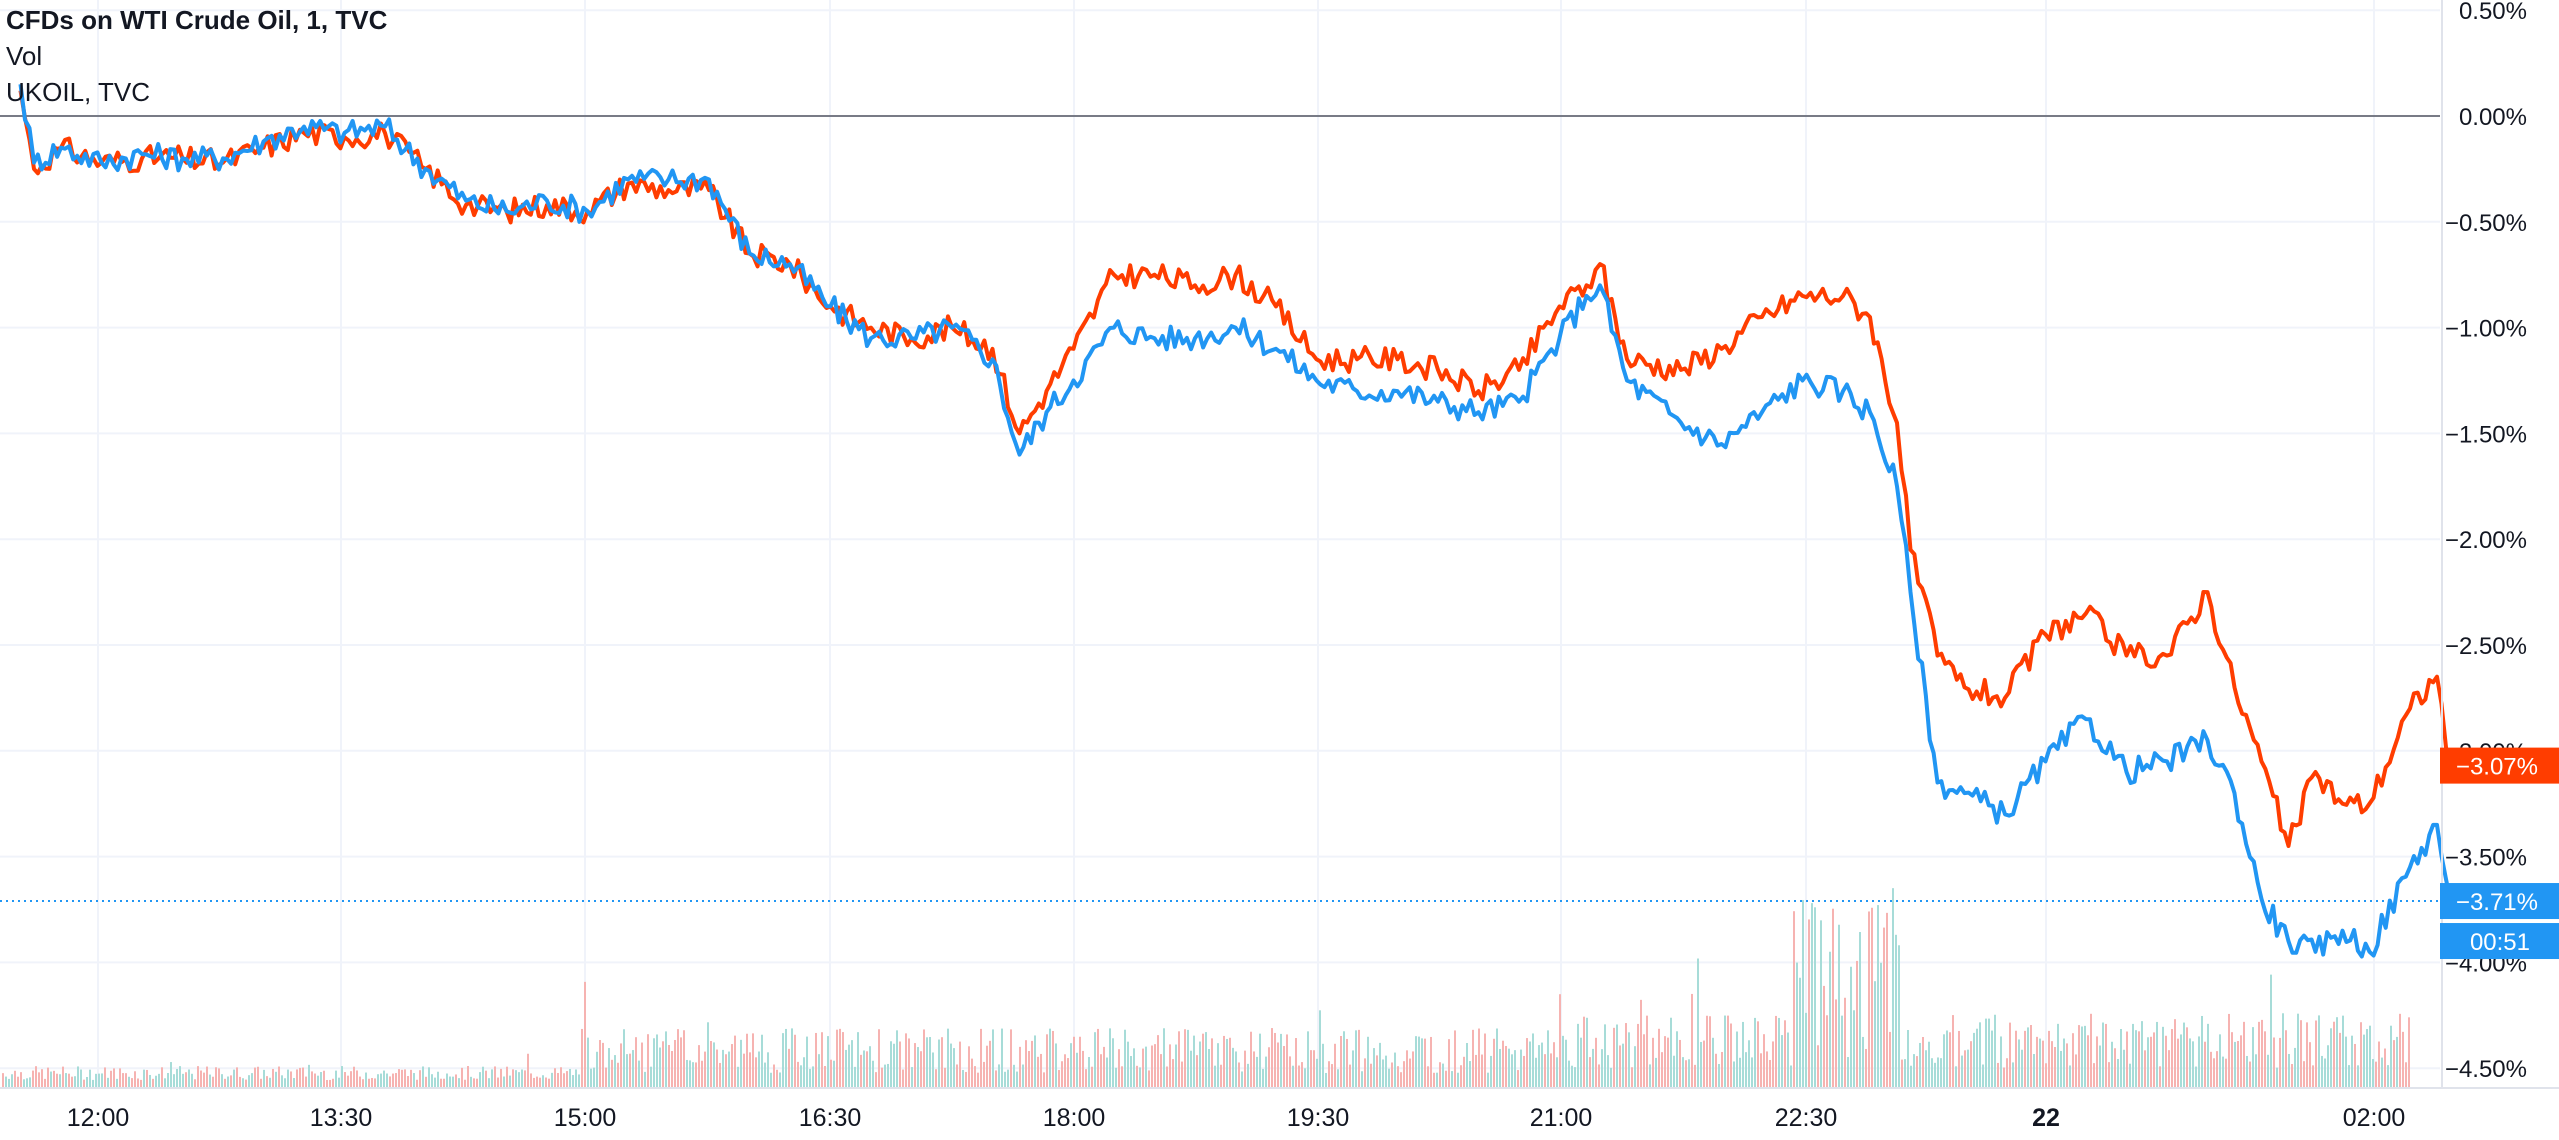 The height and width of the screenshot is (1140, 2559). I want to click on countdown-bg, so click(2499, 941).